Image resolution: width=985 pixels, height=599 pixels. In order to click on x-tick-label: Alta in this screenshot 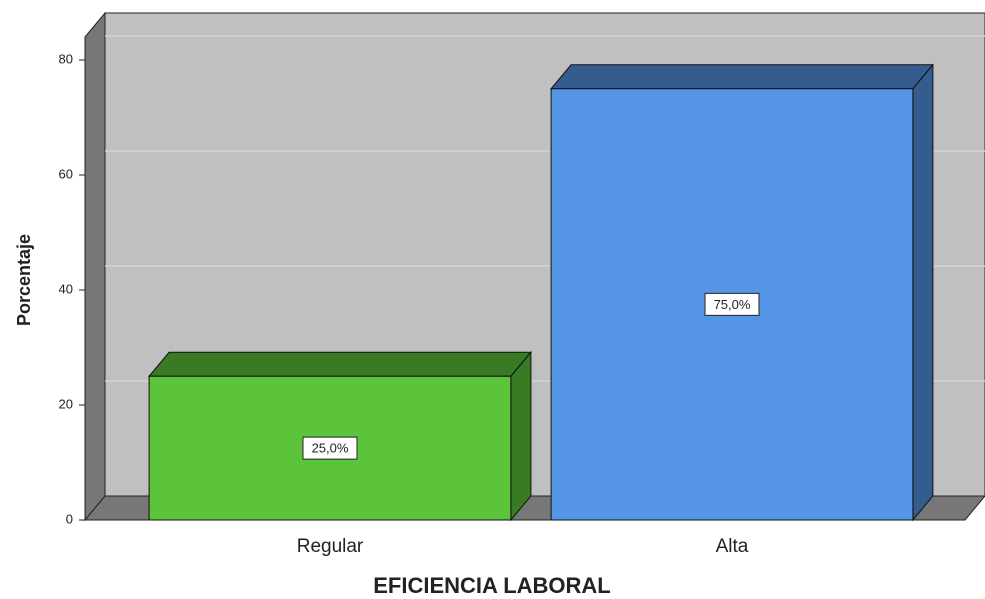, I will do `click(732, 546)`.